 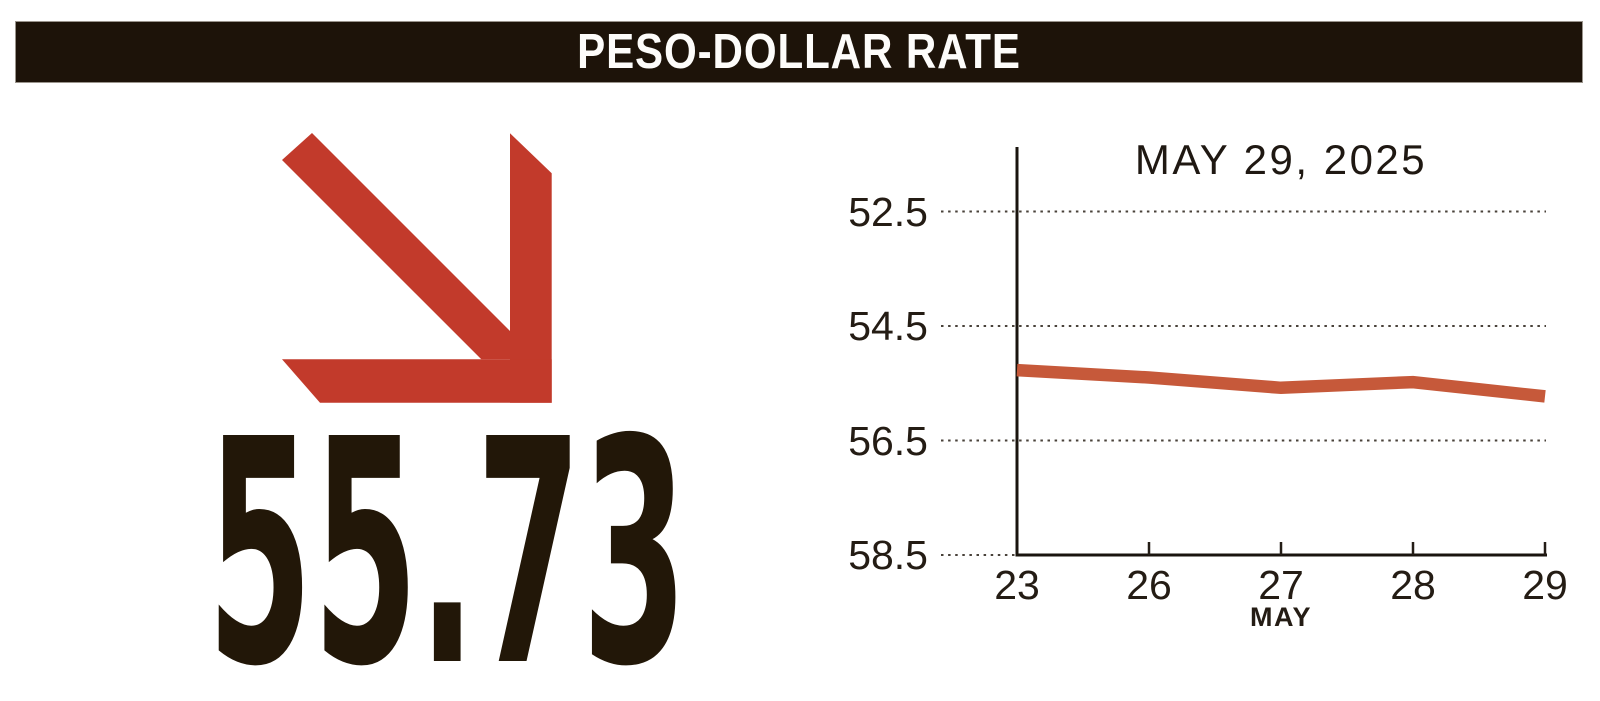 I want to click on x-axis-tick-label: 28, so click(x=1413, y=585).